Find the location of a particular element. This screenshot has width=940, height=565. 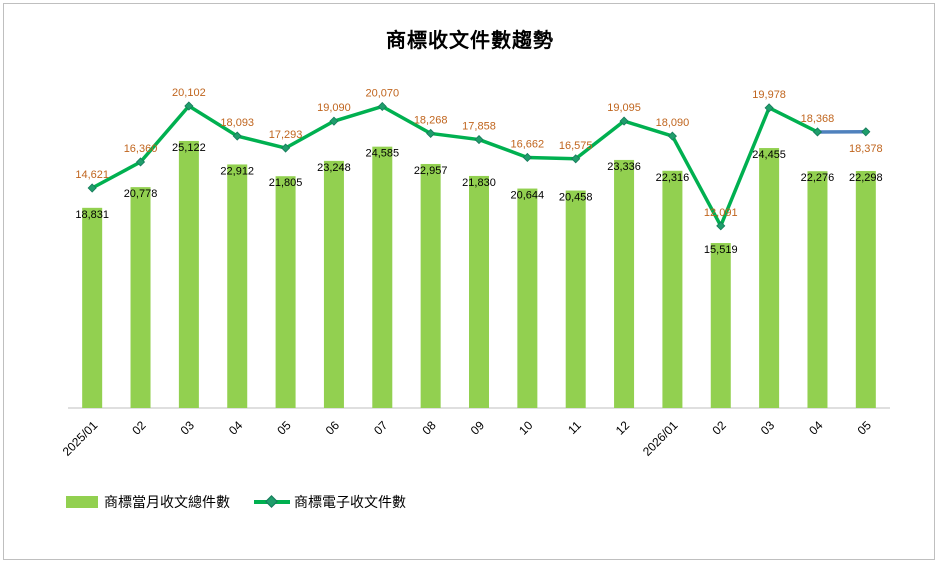

bar-label-5: 23,248 is located at coordinates (334, 168).